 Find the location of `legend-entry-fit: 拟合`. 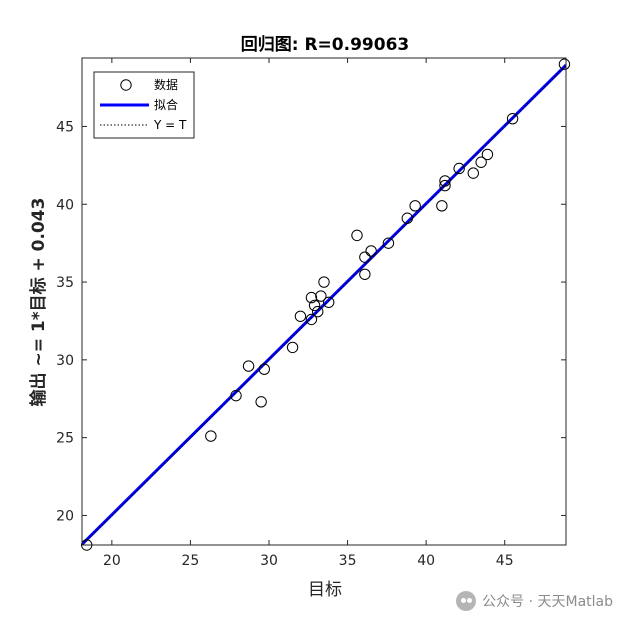

legend-entry-fit: 拟合 is located at coordinates (139, 104).